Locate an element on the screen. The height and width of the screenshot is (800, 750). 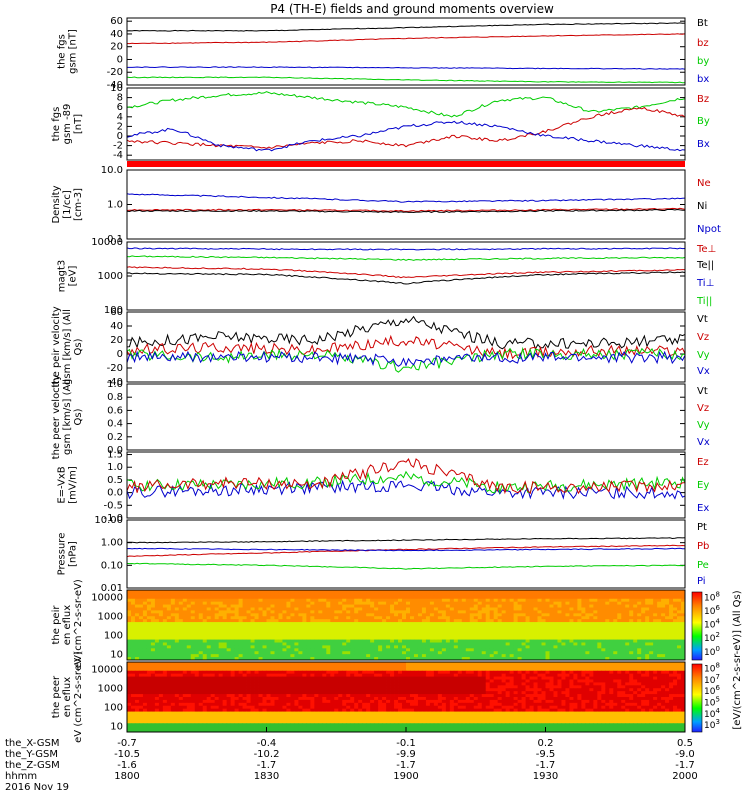
ytick-label: 60 is located at coordinates (116, 21).